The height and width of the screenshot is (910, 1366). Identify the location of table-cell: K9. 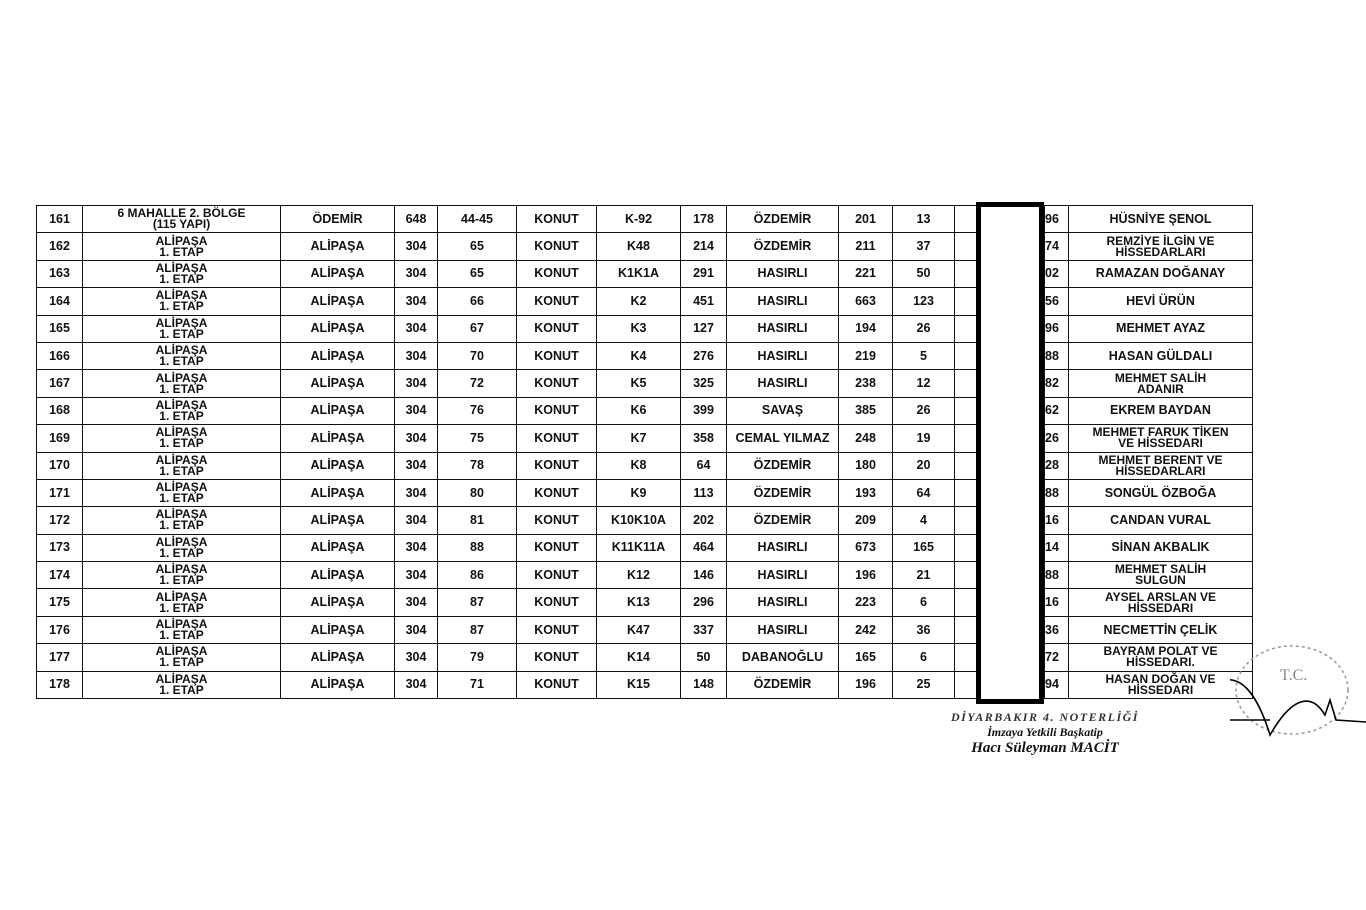
(638, 493).